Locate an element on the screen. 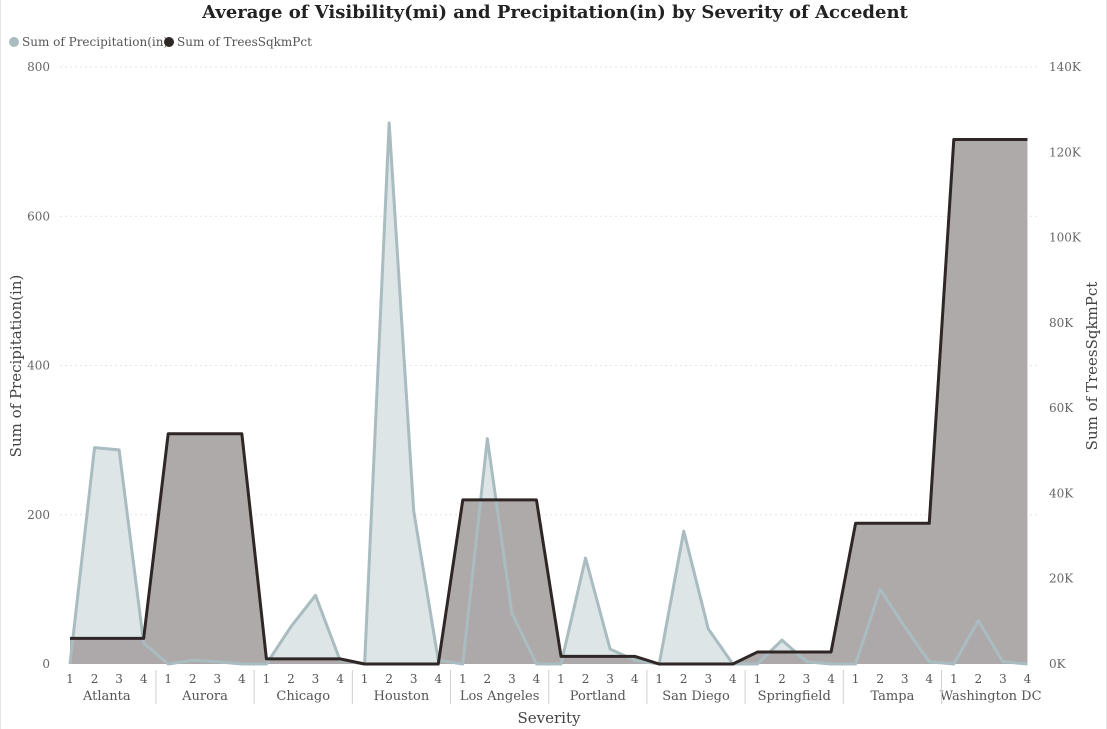 The width and height of the screenshot is (1107, 729). x-axis-label: Severity is located at coordinates (549, 718).